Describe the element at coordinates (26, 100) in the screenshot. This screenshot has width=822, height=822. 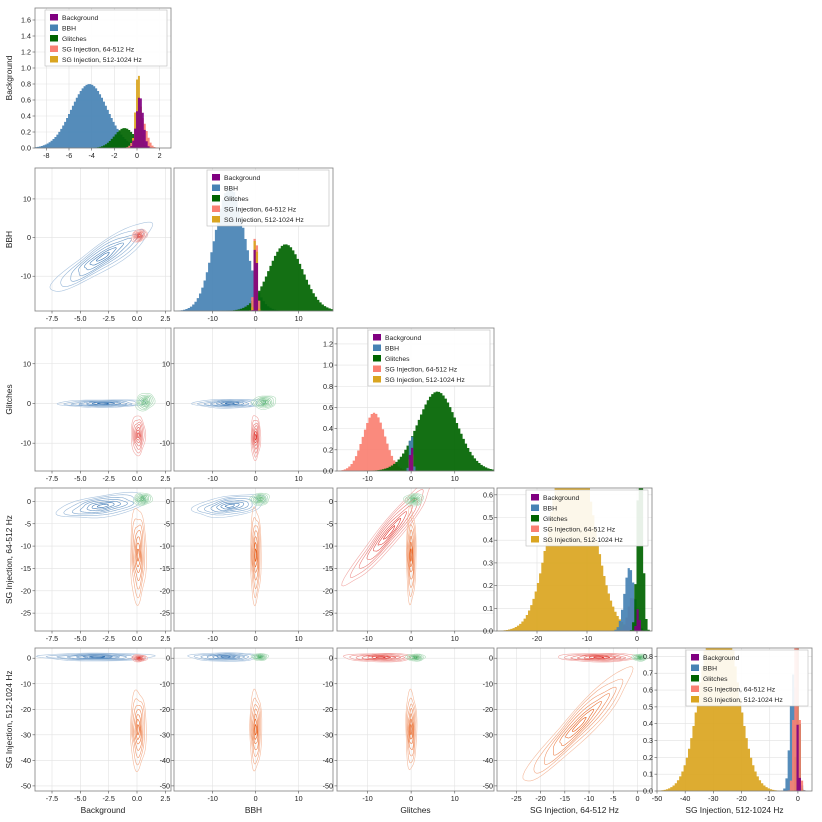
I see `y-tick-label: 0.6` at that location.